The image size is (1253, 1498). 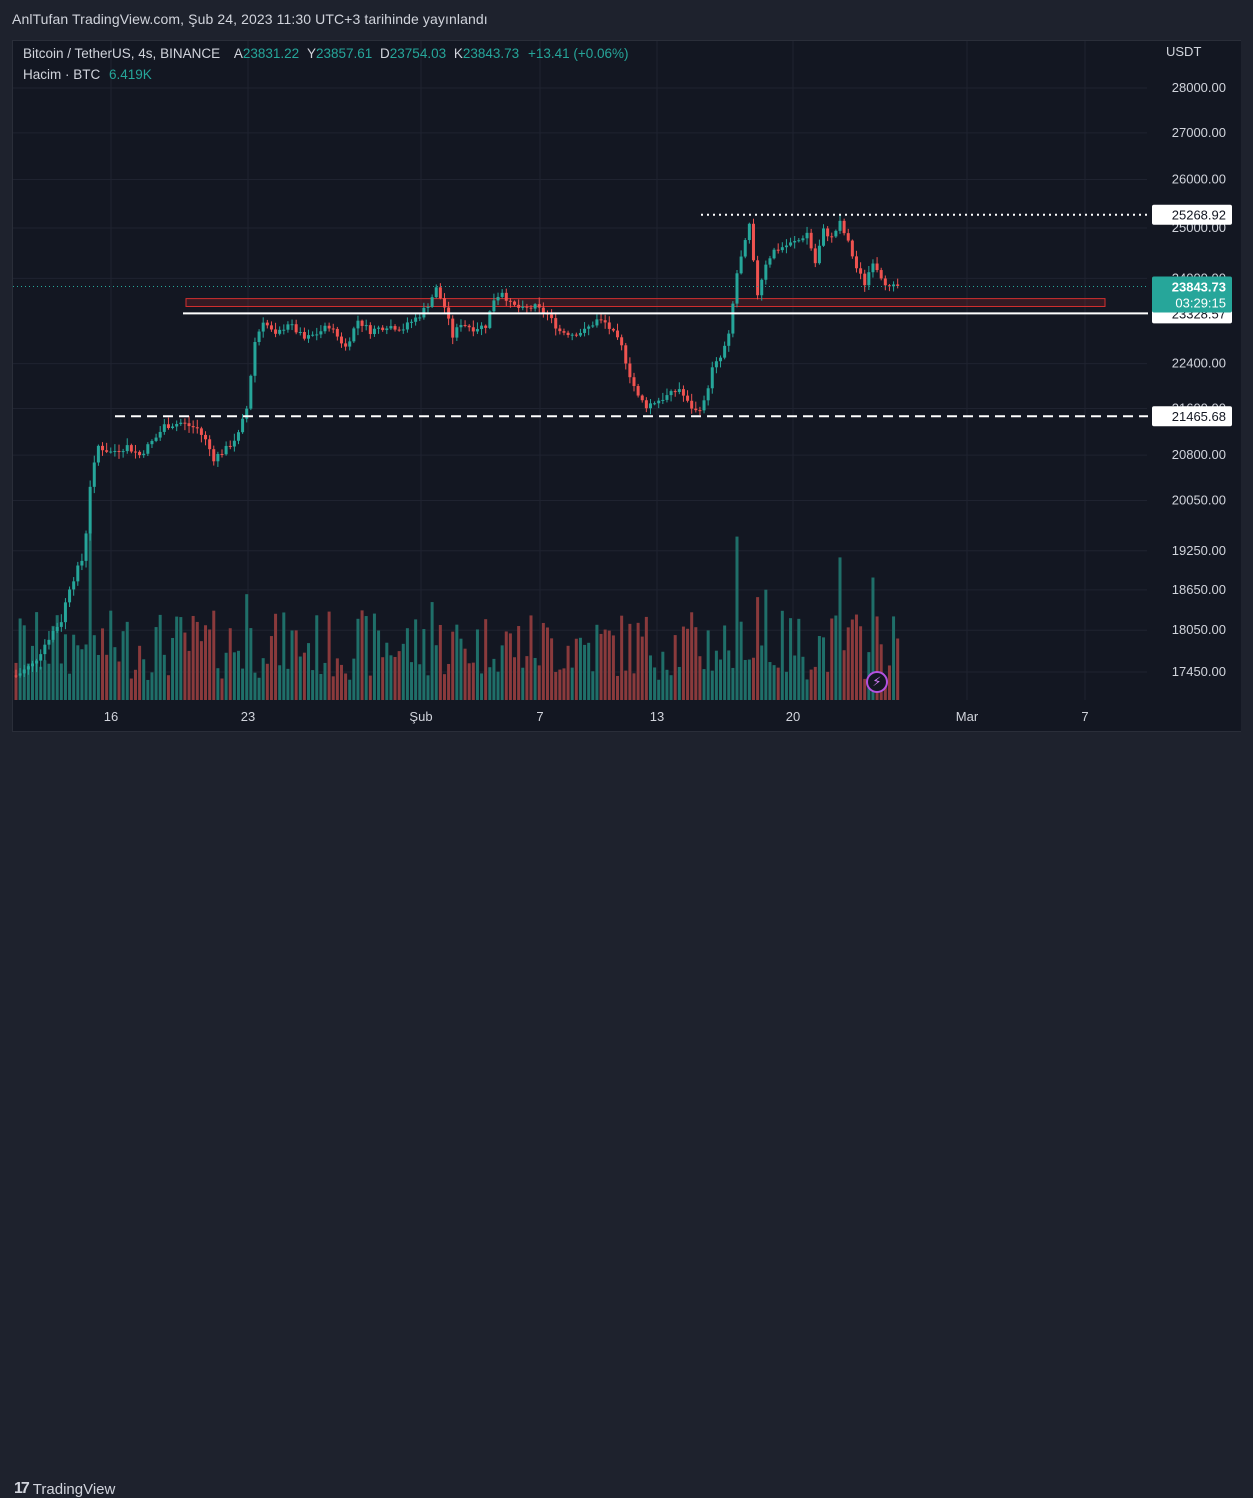 What do you see at coordinates (1199, 87) in the screenshot?
I see `price-tick-label: 28000.00` at bounding box center [1199, 87].